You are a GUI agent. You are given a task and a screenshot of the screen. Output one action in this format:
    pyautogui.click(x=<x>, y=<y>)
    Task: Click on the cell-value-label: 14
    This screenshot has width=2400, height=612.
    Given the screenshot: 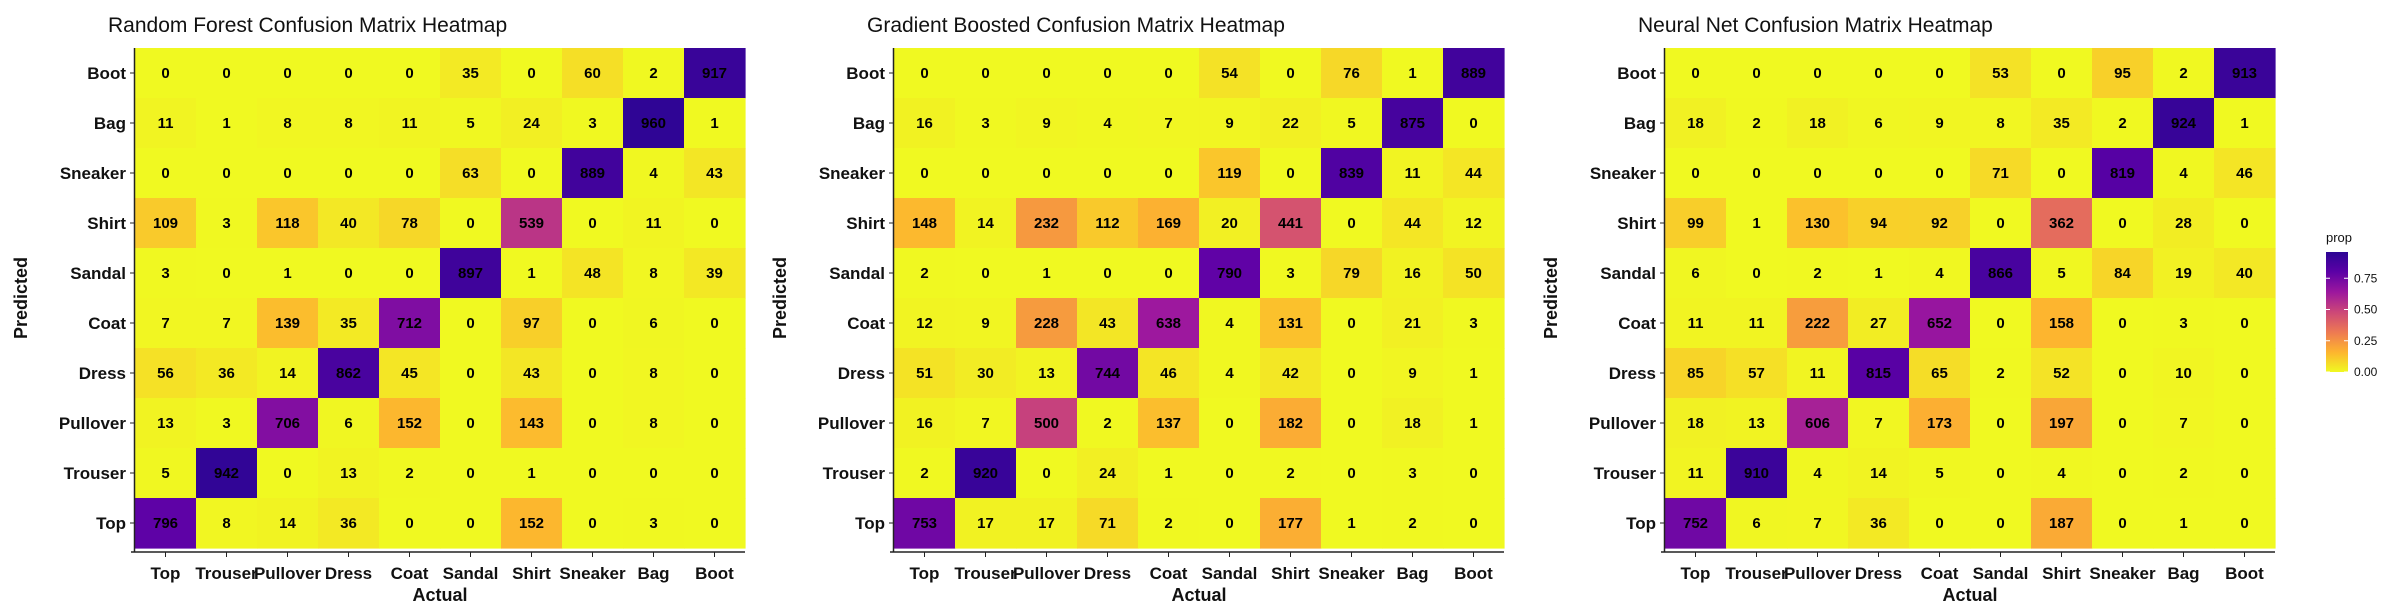 What is the action you would take?
    pyautogui.click(x=287, y=373)
    